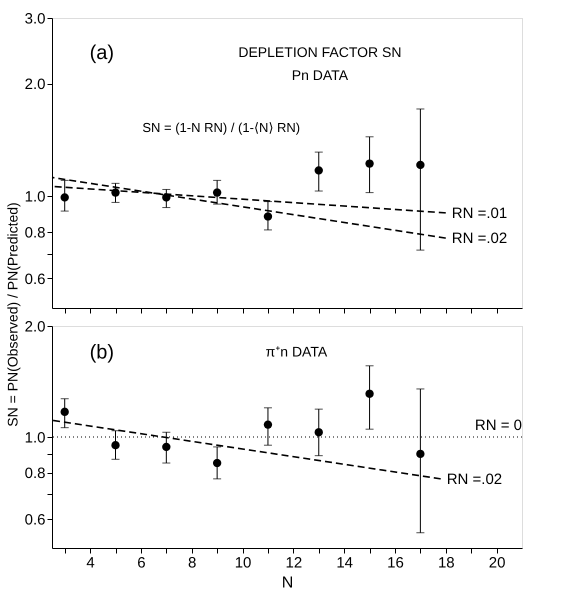 The height and width of the screenshot is (615, 575). I want to click on x-tick-label: 8, so click(192, 563).